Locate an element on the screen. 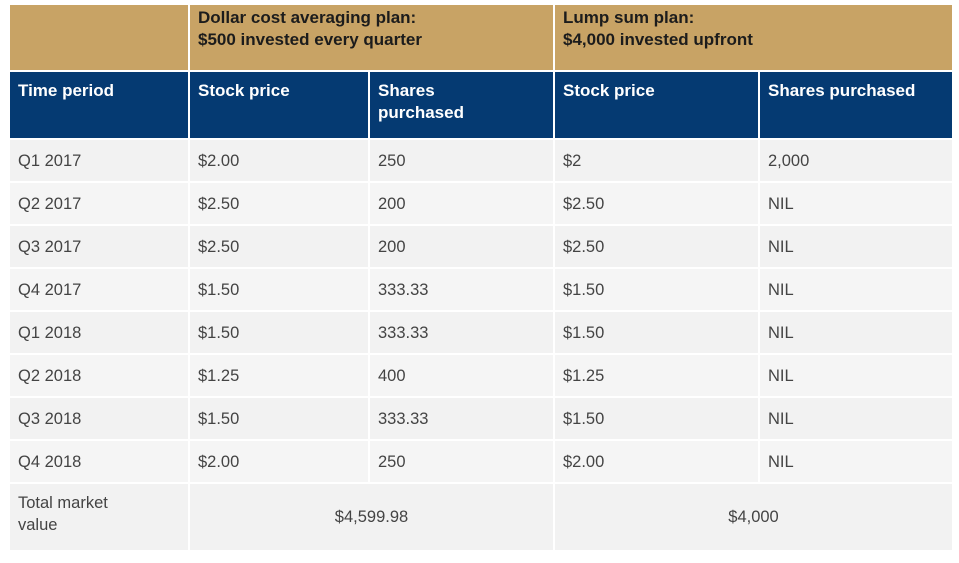 This screenshot has height=563, width=959. lump-title-line2: $4,000 invested upfront is located at coordinates (658, 39).